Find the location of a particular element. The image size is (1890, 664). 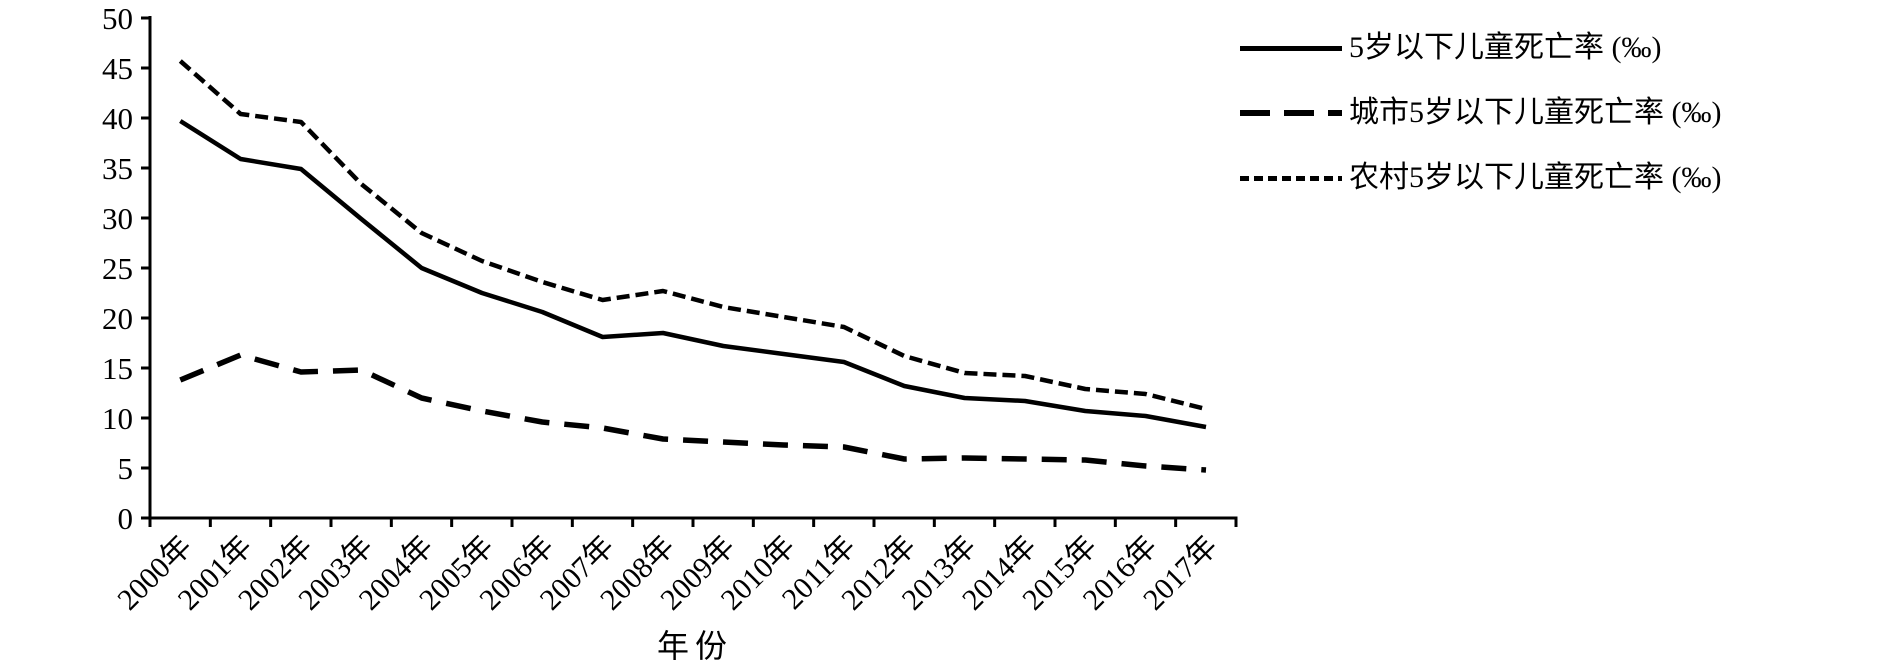

legend-long-dash-line-sample is located at coordinates (1291, 113).